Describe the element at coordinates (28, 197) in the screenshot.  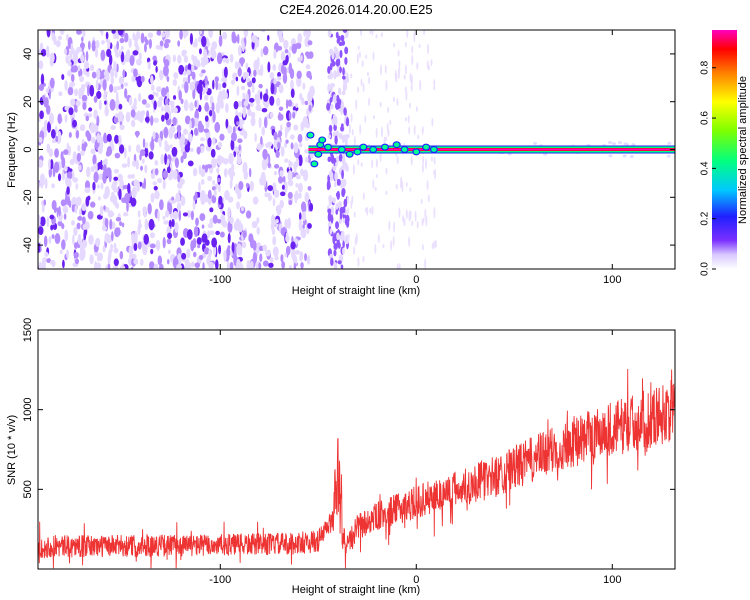
I see `y-tick-label: -20` at that location.